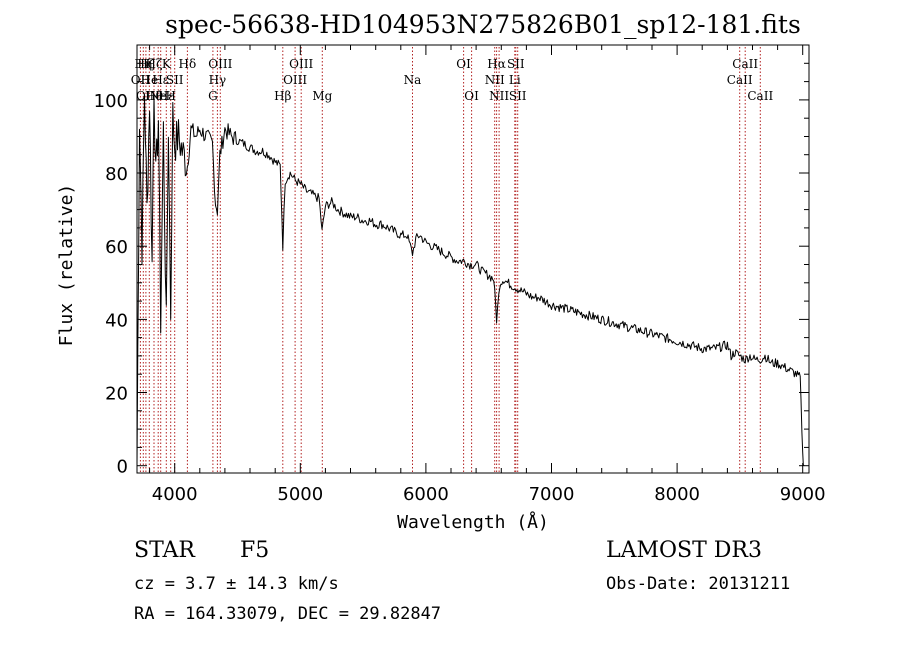 The width and height of the screenshot is (900, 649). Describe the element at coordinates (473, 522) in the screenshot. I see `x-axis-label: Wavelength (Å)` at that location.